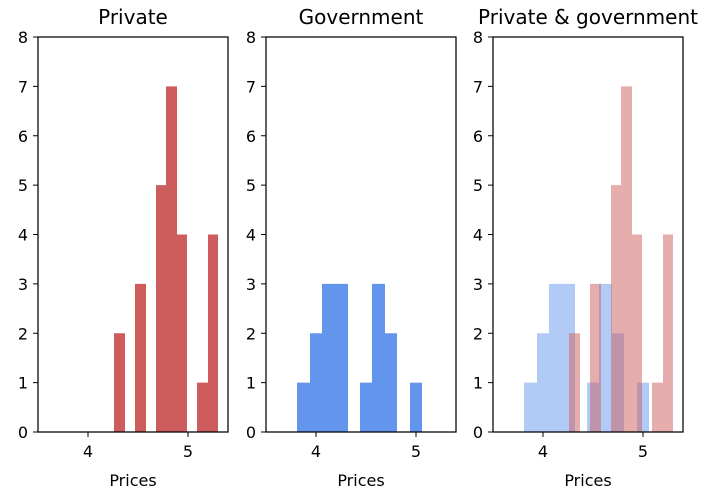 The width and height of the screenshot is (715, 491). What do you see at coordinates (361, 17) in the screenshot?
I see `panel-title-government: Government` at bounding box center [361, 17].